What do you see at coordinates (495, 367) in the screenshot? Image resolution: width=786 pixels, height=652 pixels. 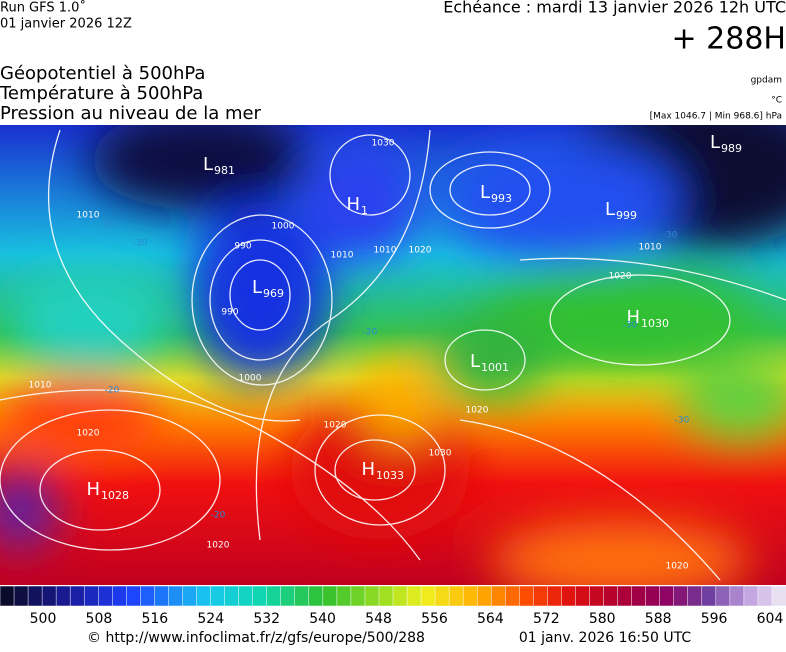 I see `center-value: 1001` at bounding box center [495, 367].